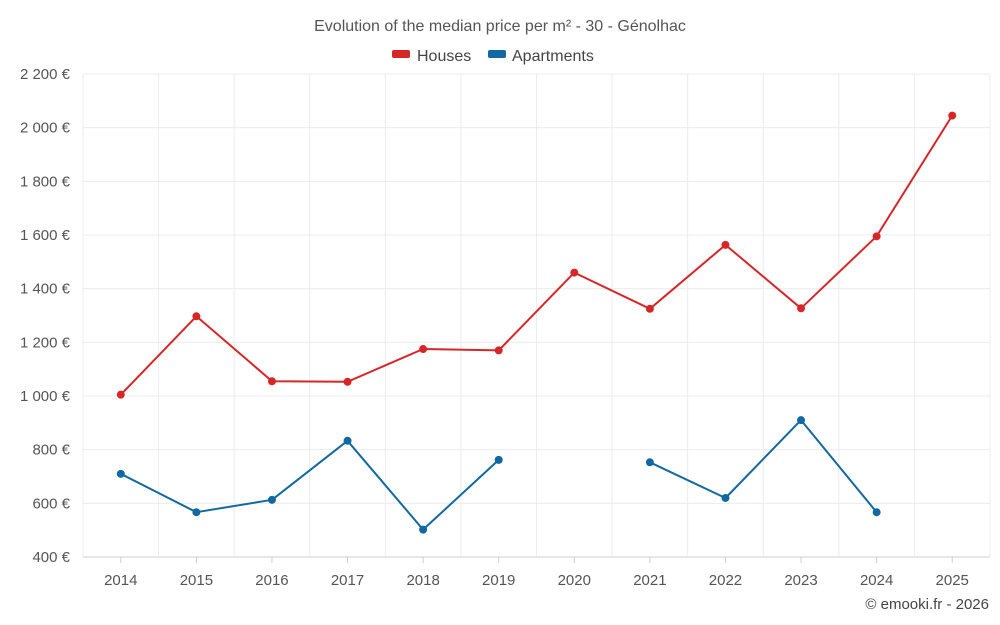  I want to click on legend-item-apartments: Apartments, so click(541, 56).